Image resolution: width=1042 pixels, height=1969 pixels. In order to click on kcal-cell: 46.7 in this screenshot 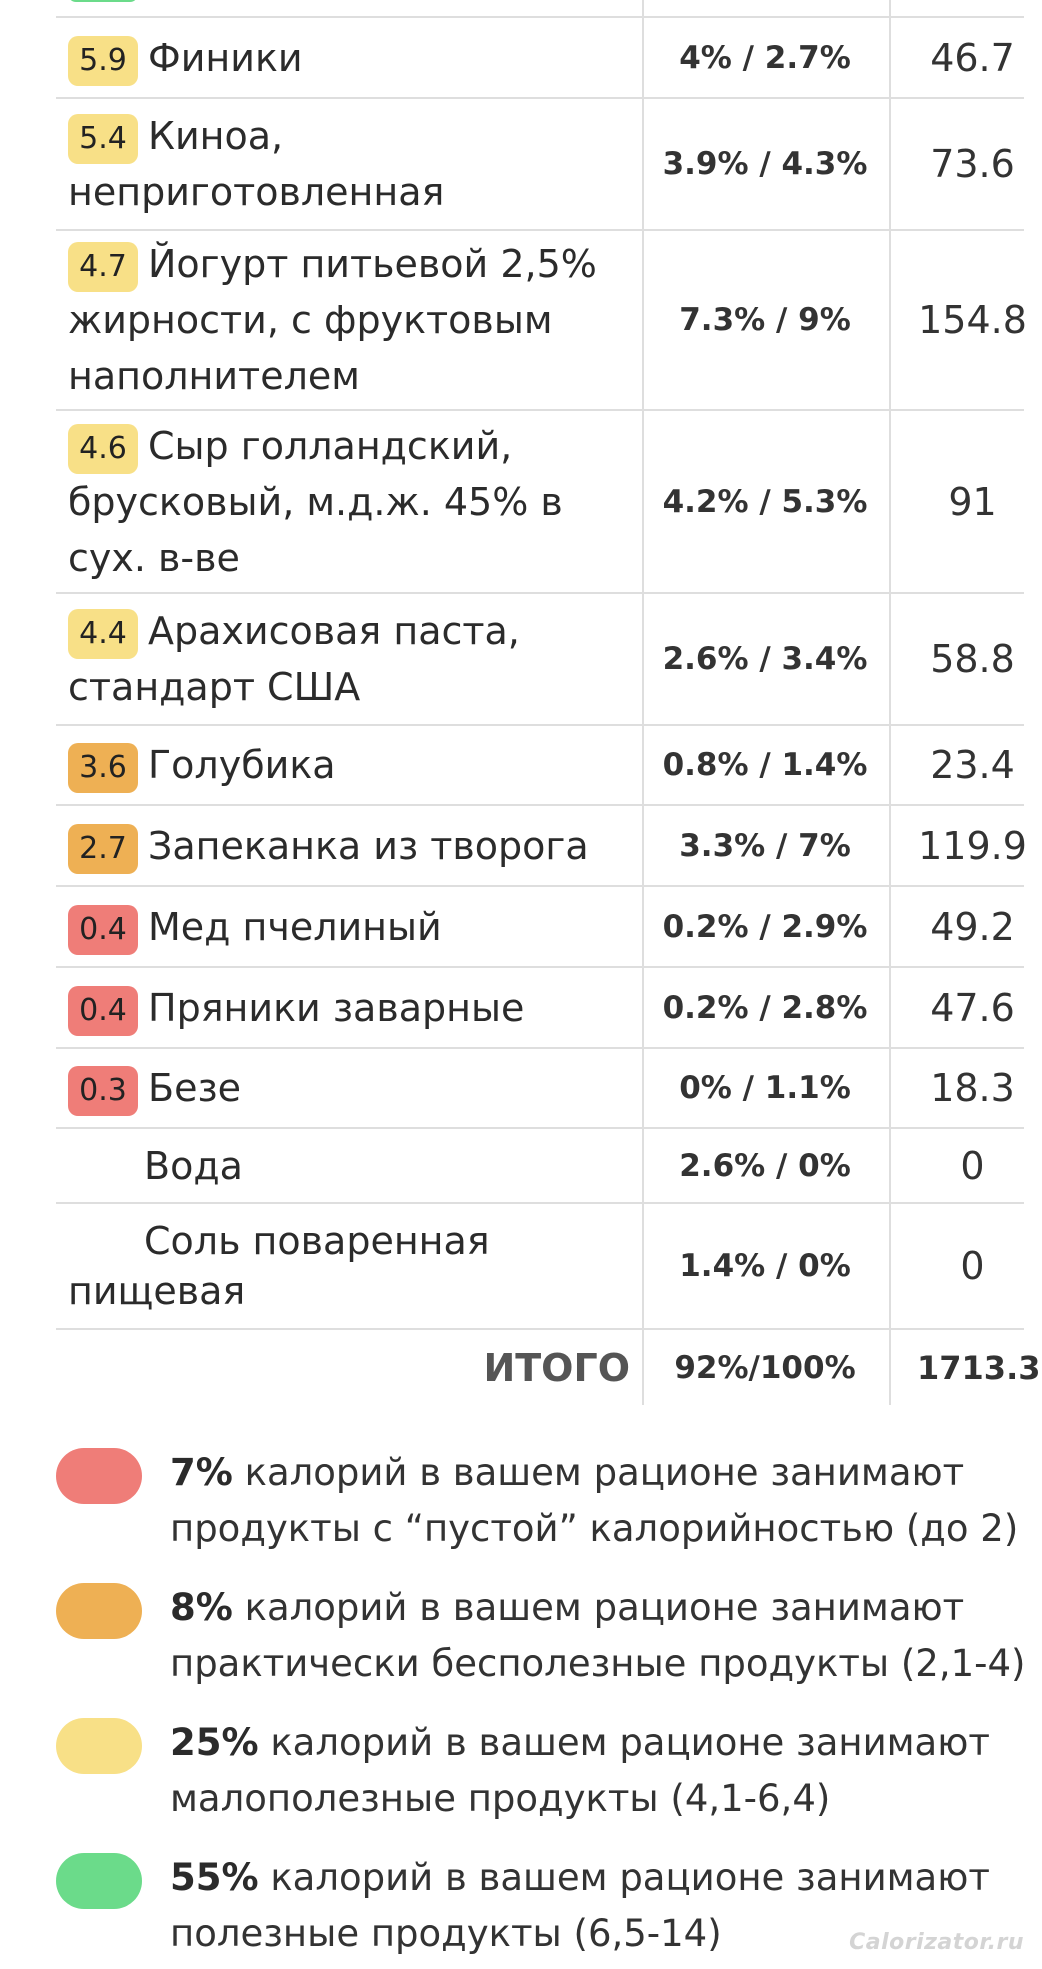, I will do `click(972, 57)`.